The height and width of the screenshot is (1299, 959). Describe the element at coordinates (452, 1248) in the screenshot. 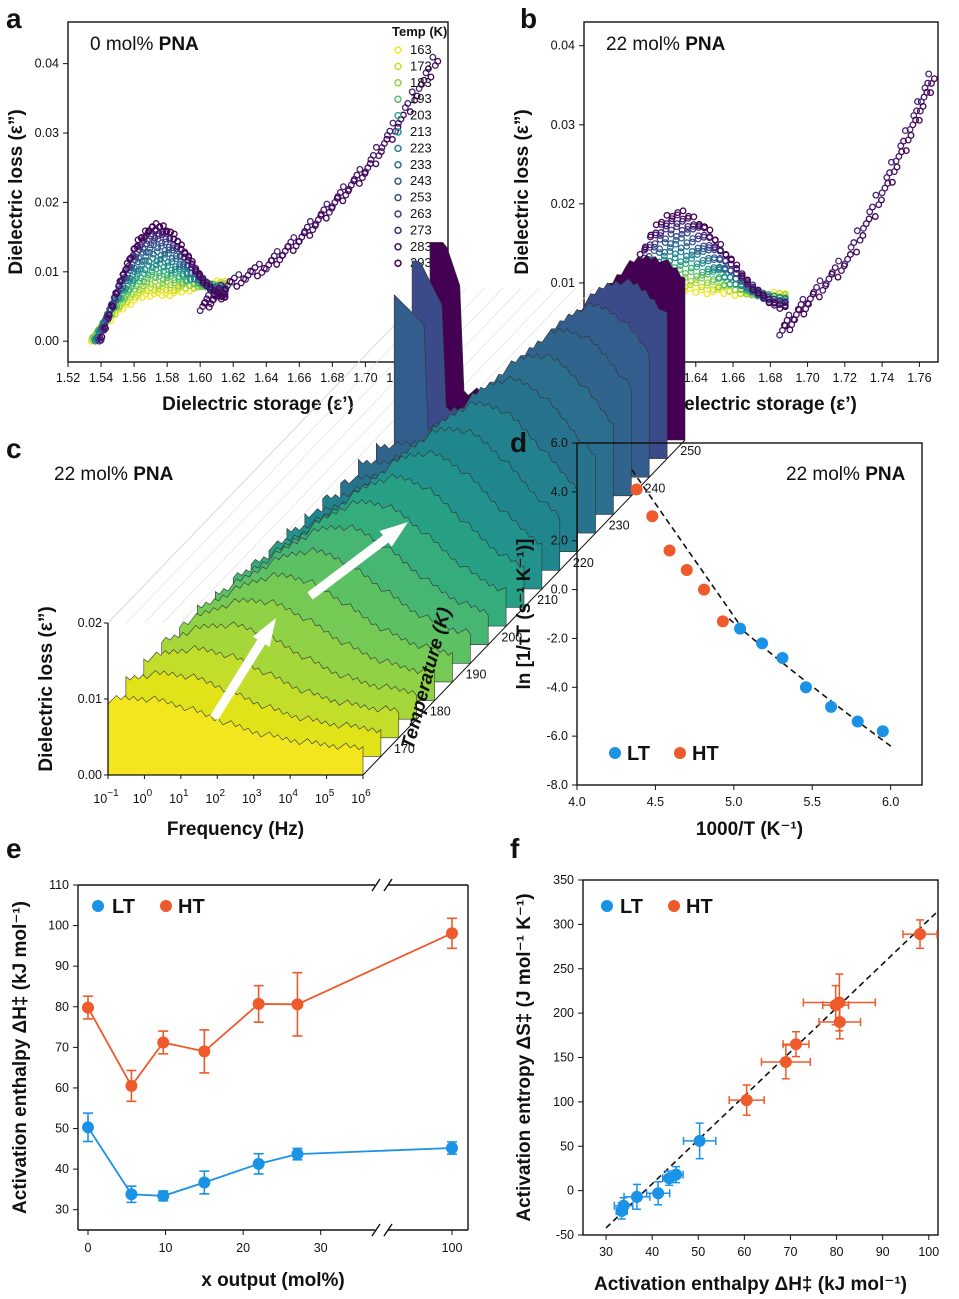

I see `x-tick-label: 100` at that location.